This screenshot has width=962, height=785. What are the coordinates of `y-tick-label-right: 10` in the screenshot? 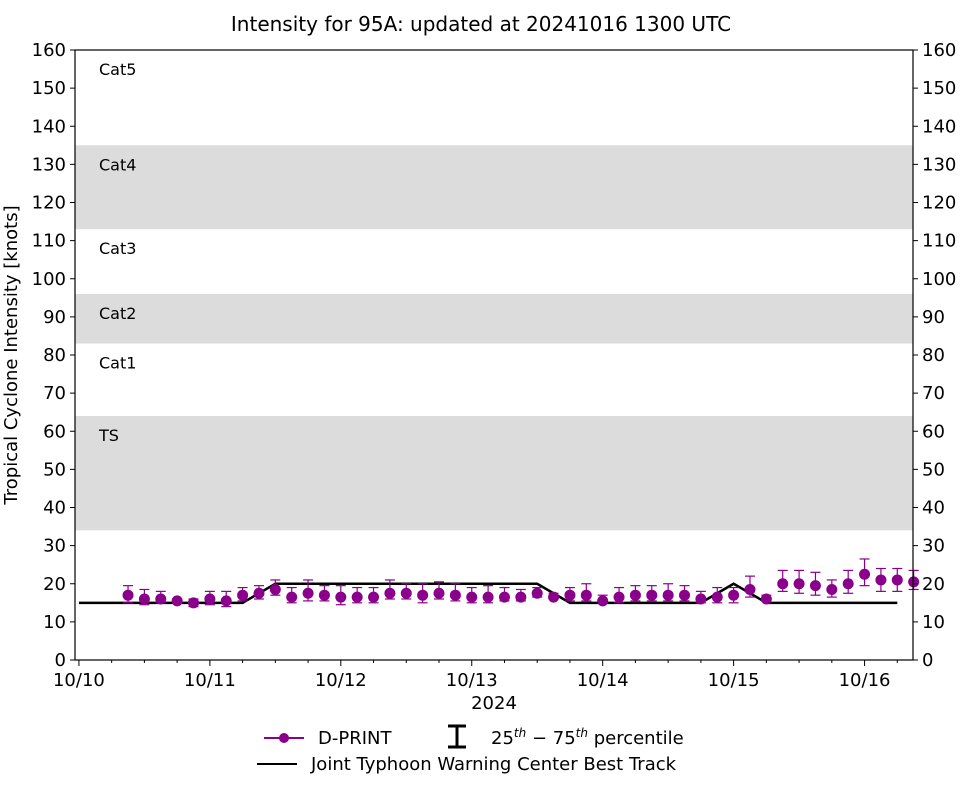 It's located at (933, 622).